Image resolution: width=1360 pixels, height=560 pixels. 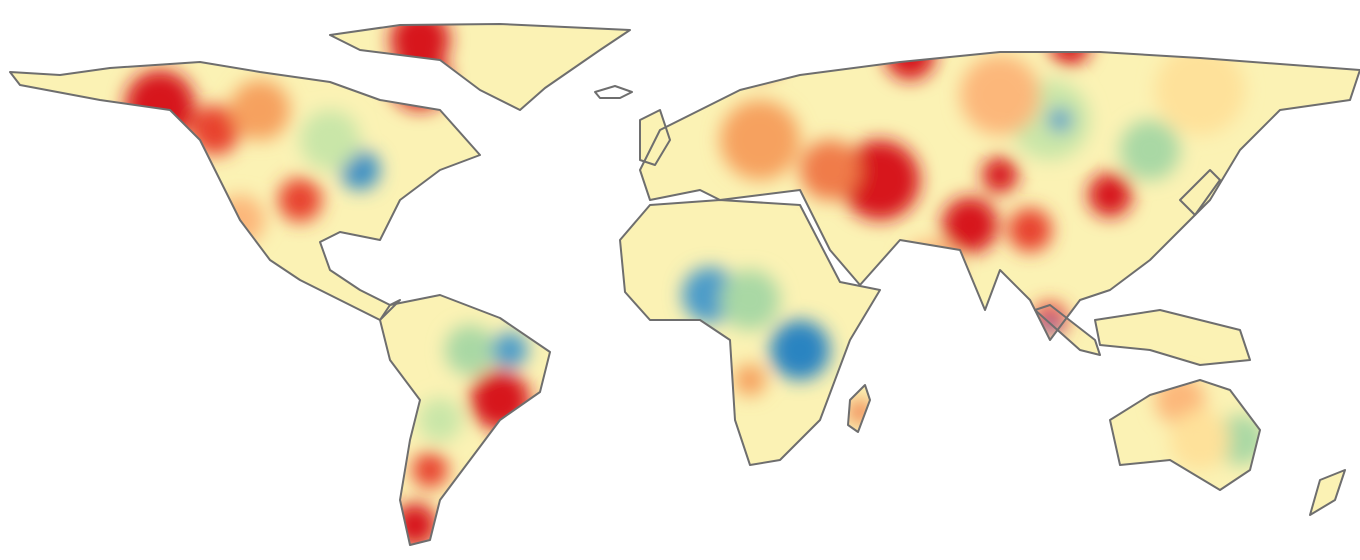 What do you see at coordinates (1067, 330) in the screenshot?
I see `sumatra` at bounding box center [1067, 330].